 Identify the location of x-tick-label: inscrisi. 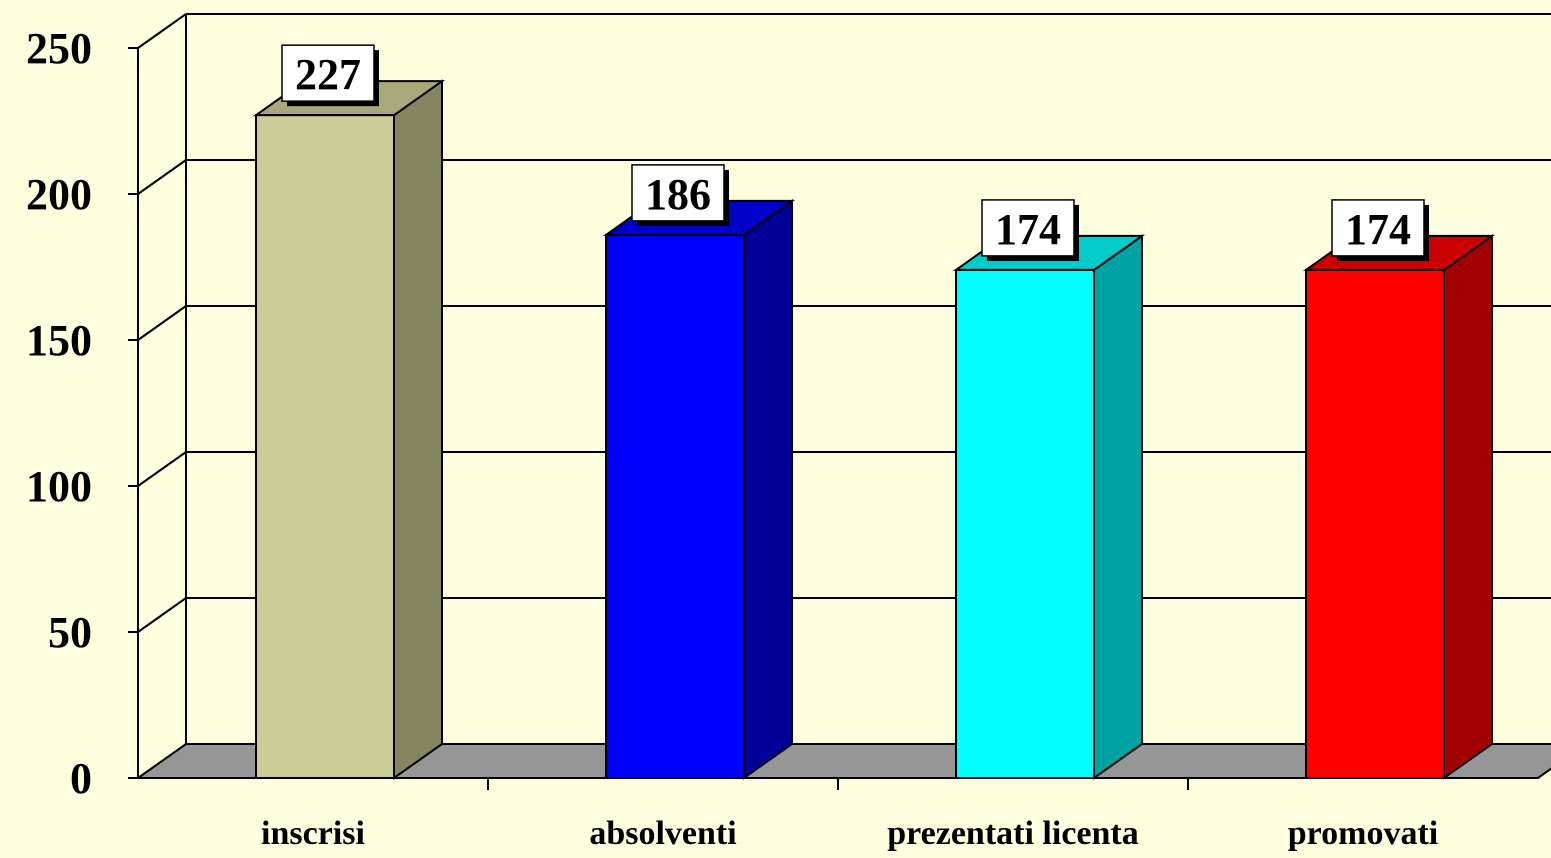
(313, 833).